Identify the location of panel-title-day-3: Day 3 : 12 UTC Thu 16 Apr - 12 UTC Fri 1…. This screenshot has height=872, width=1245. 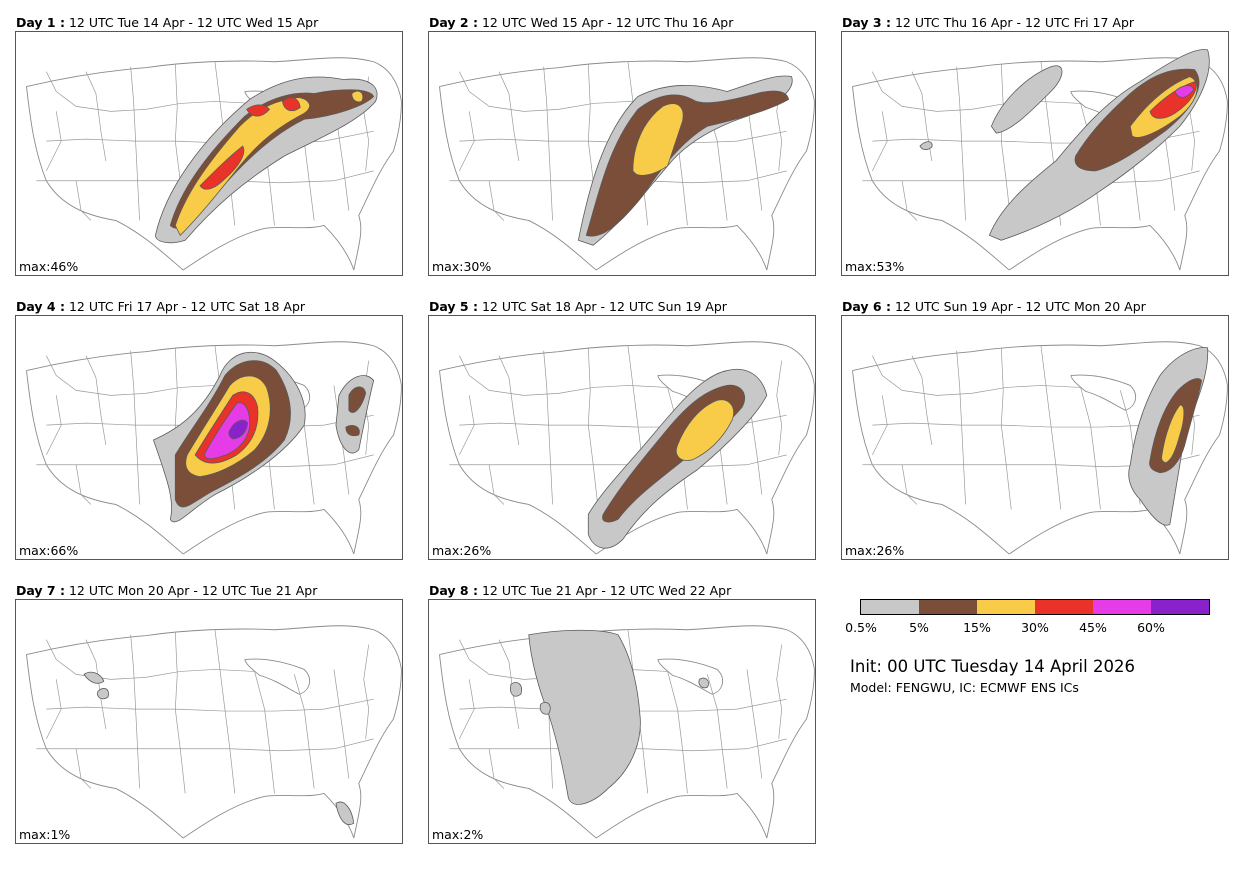
(988, 22).